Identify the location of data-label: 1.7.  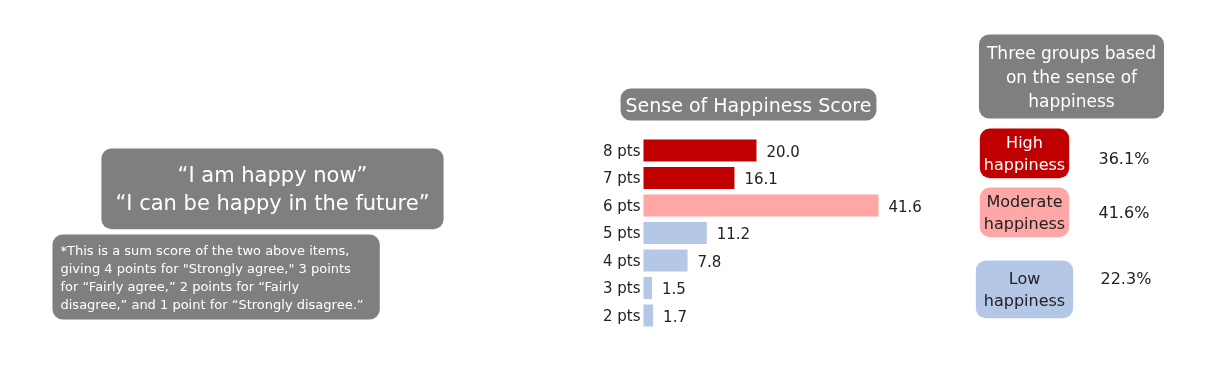
(675, 316).